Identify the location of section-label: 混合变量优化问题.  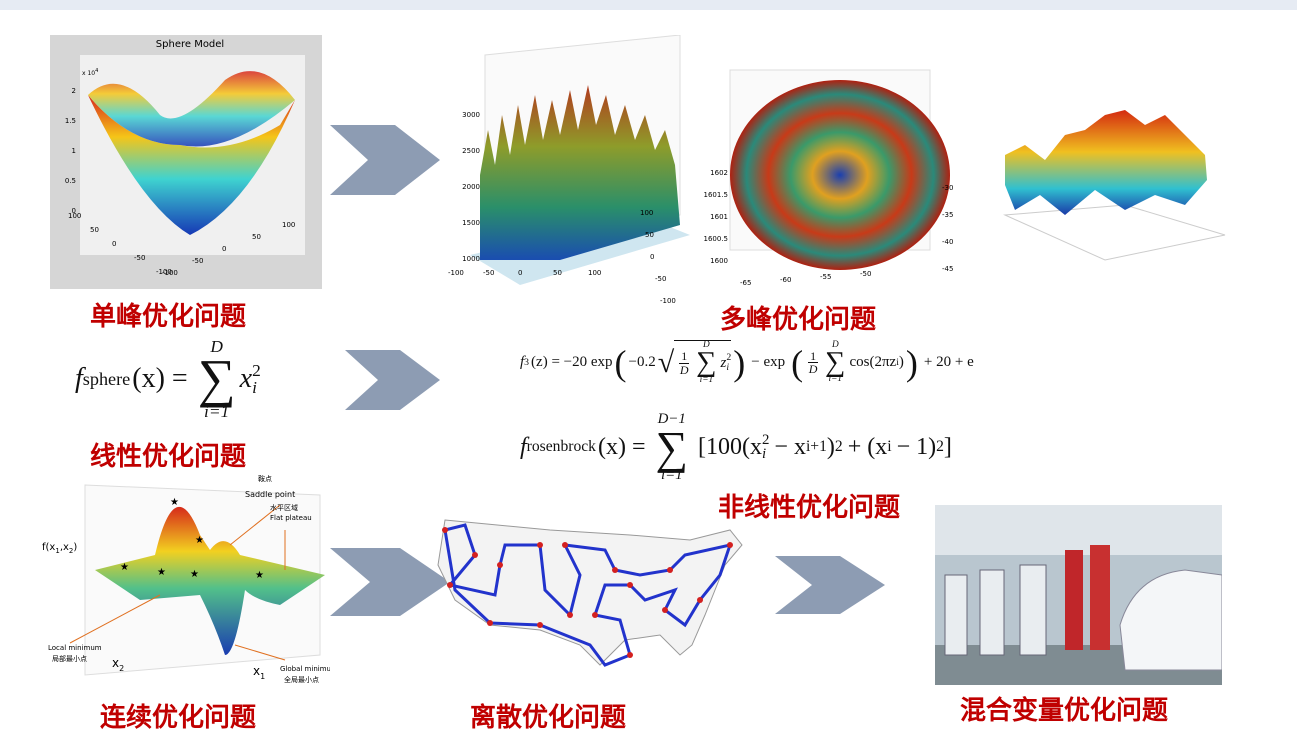
(1064, 711).